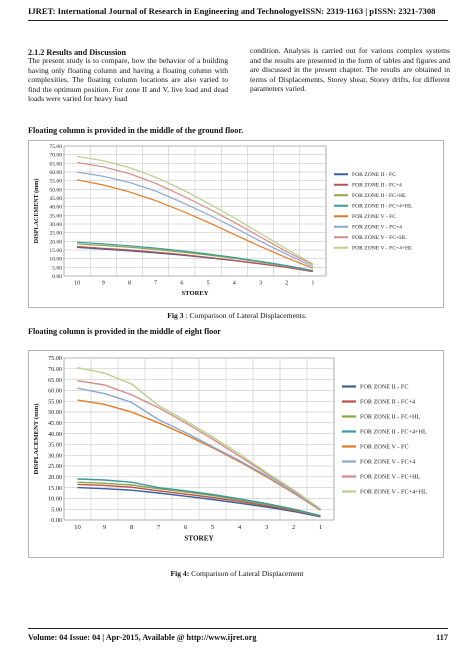 The height and width of the screenshot is (670, 474). Describe the element at coordinates (442, 637) in the screenshot. I see `page-number: 117` at that location.